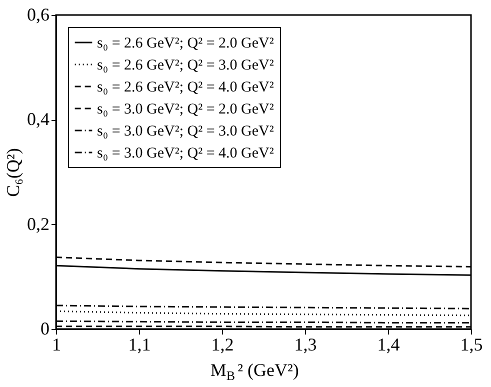  What do you see at coordinates (185, 132) in the screenshot?
I see `legend-label: s₀ = 3.0 GeV²; Q² = 3.0 GeV²` at bounding box center [185, 132].